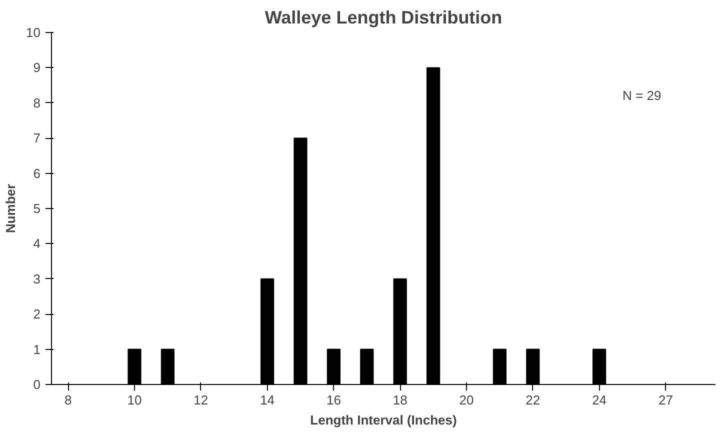 This screenshot has width=726, height=436. Describe the element at coordinates (267, 400) in the screenshot. I see `x-tick-label: 14` at that location.